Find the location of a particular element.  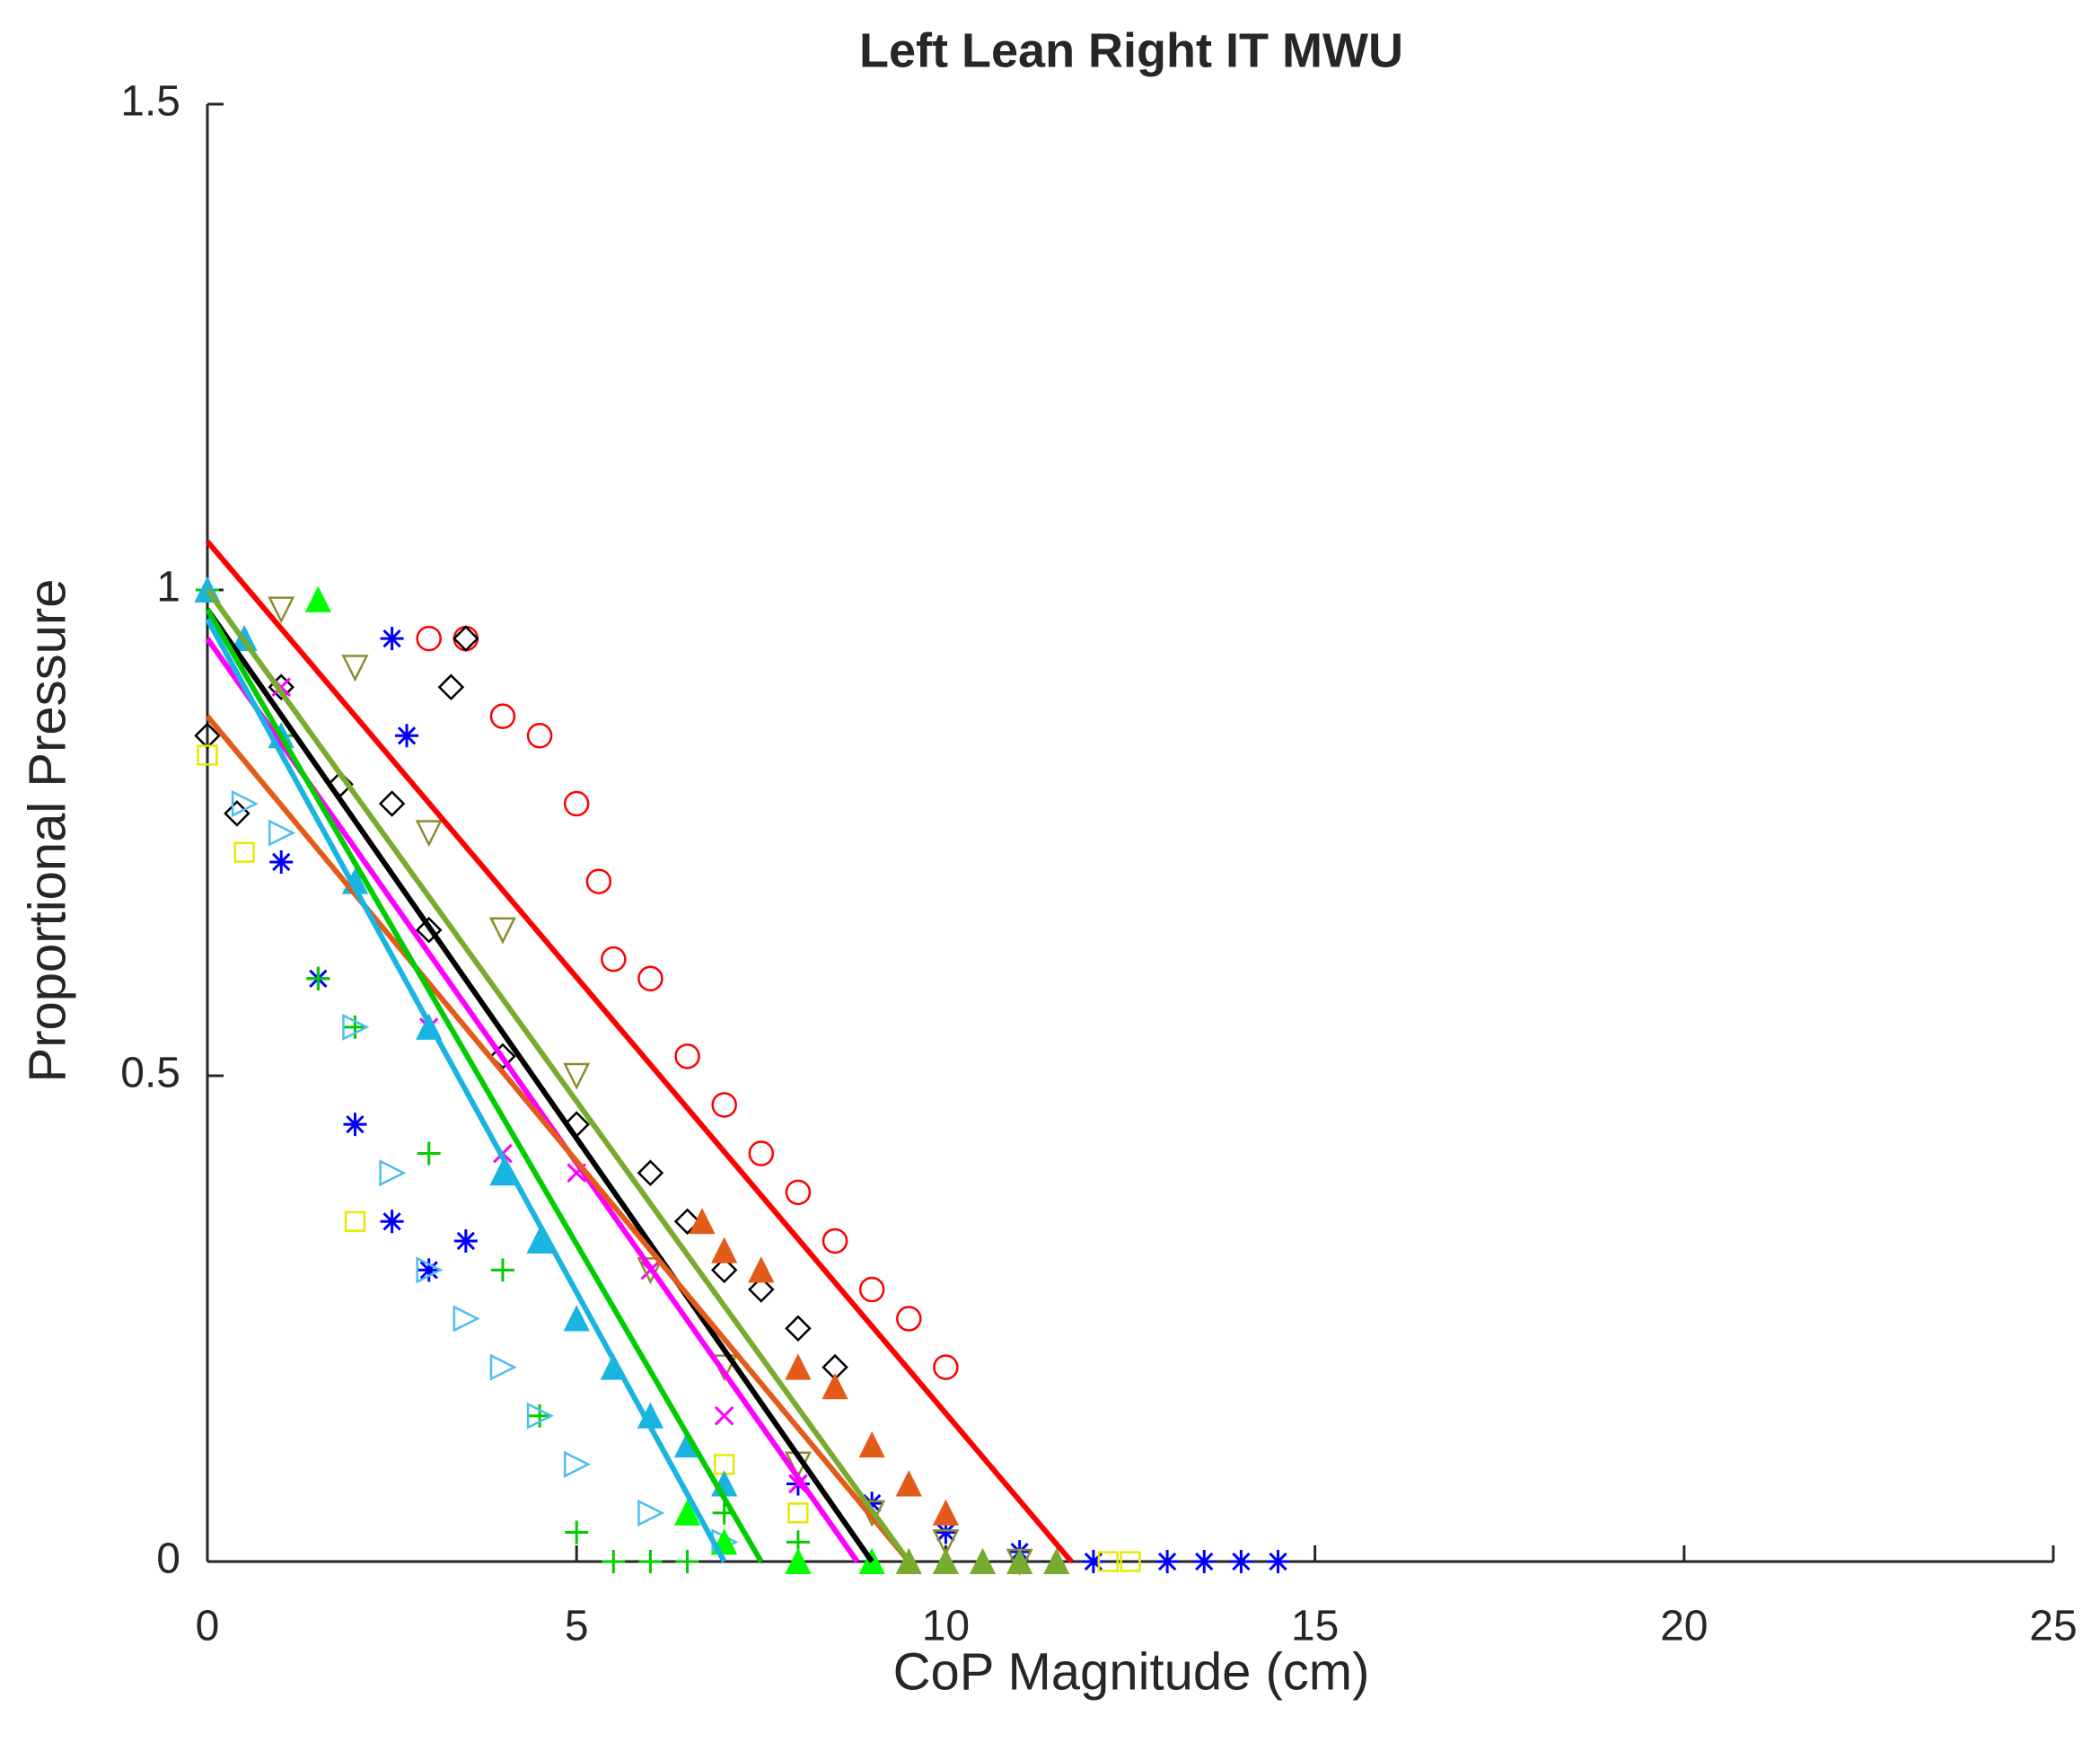

y-tick-label: 0.5 is located at coordinates (150, 1073).